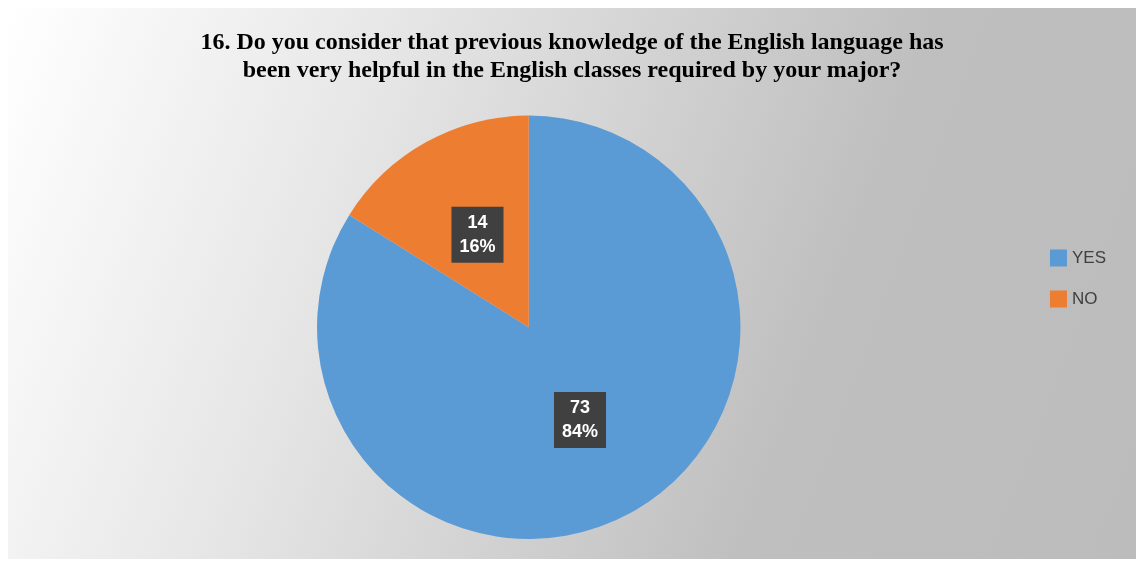 Image resolution: width=1144 pixels, height=567 pixels. What do you see at coordinates (1089, 257) in the screenshot?
I see `legend-label: YES` at bounding box center [1089, 257].